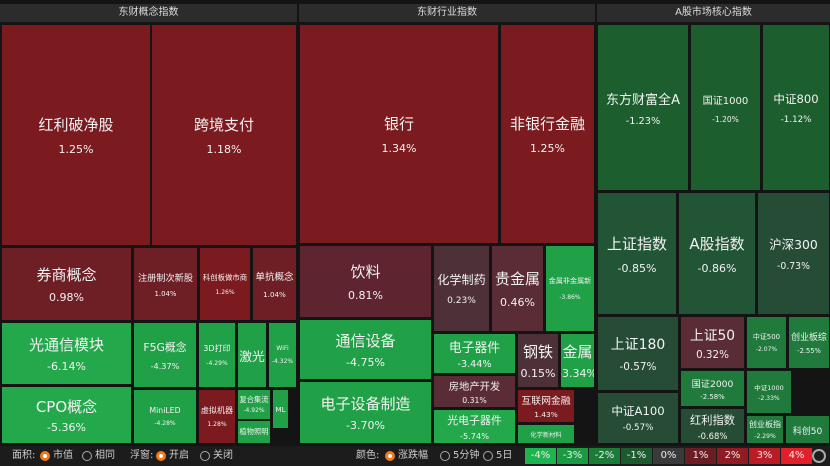 This screenshot has height=466, width=830. Describe the element at coordinates (819, 456) in the screenshot. I see `settings-gear` at that location.